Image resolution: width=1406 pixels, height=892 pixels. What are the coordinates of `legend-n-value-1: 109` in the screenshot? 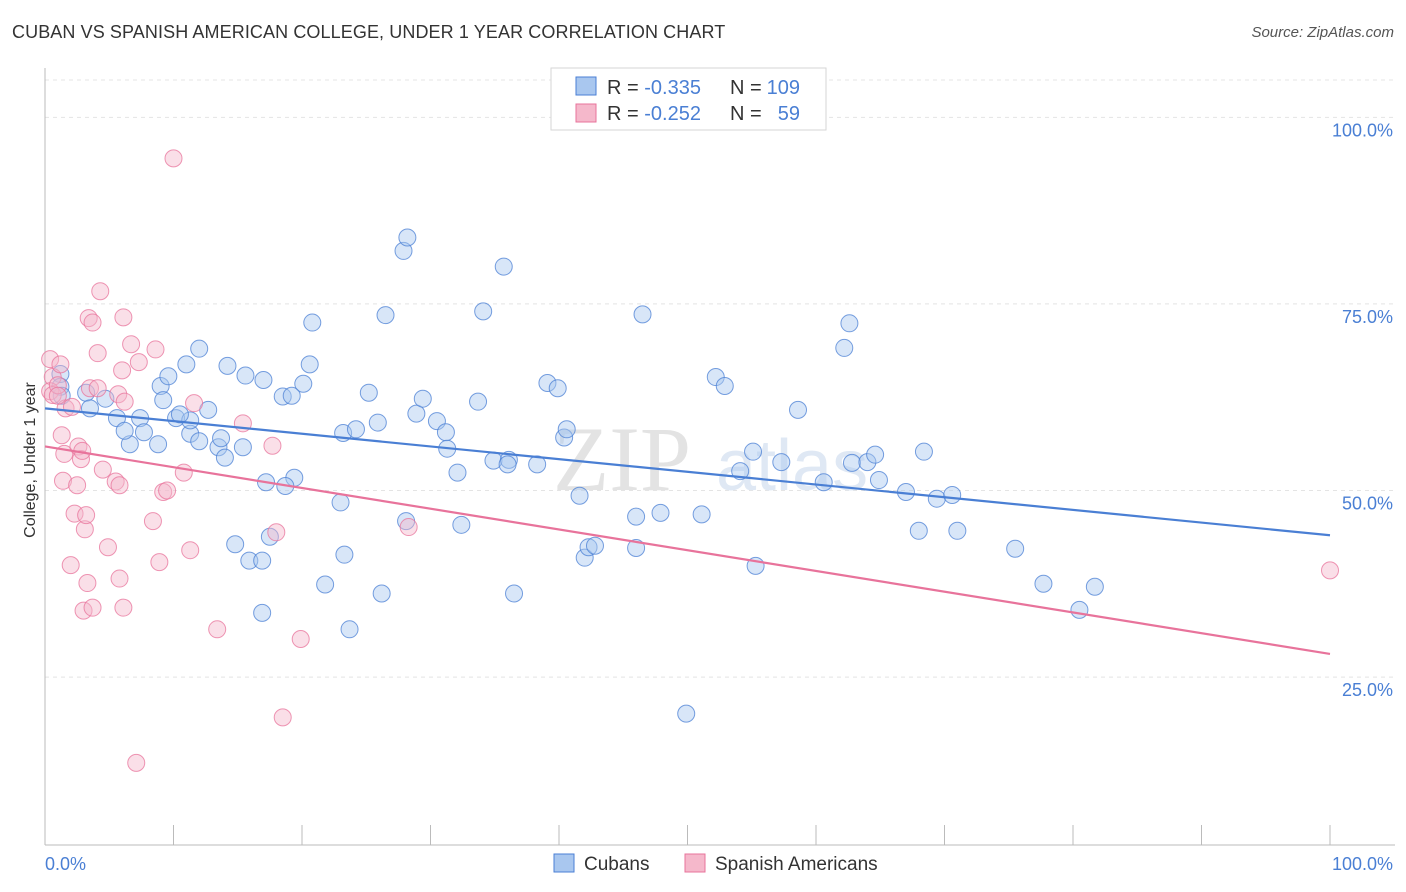 It's located at (783, 88).